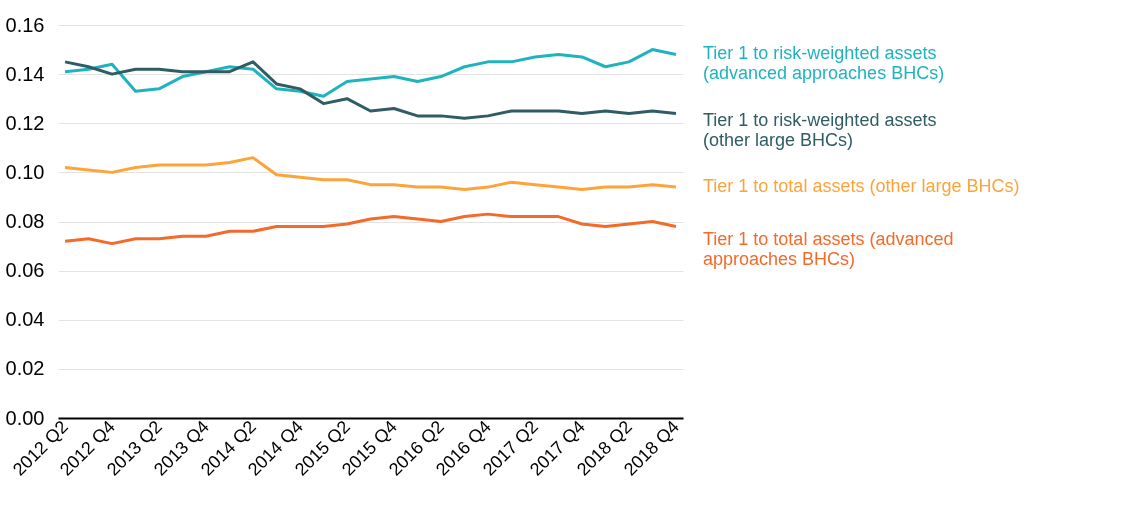 This screenshot has height=514, width=1143. I want to click on y-tick-label: 0.16, so click(25, 24).